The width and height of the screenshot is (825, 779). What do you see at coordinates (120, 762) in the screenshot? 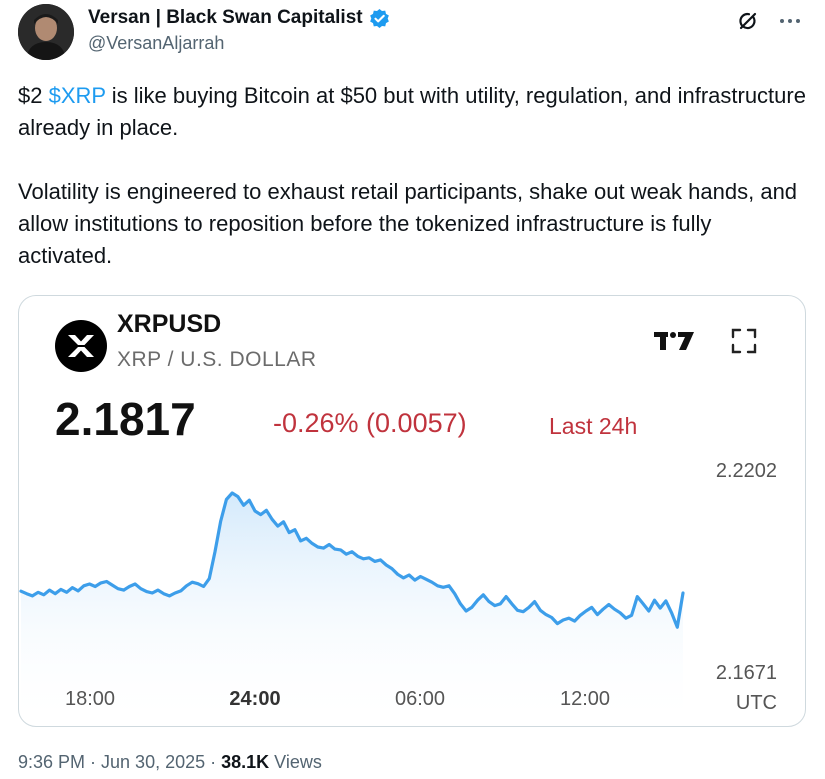
I see `tweet-timestamp: 9:36 PM · Jun 30, 2025 ·` at bounding box center [120, 762].